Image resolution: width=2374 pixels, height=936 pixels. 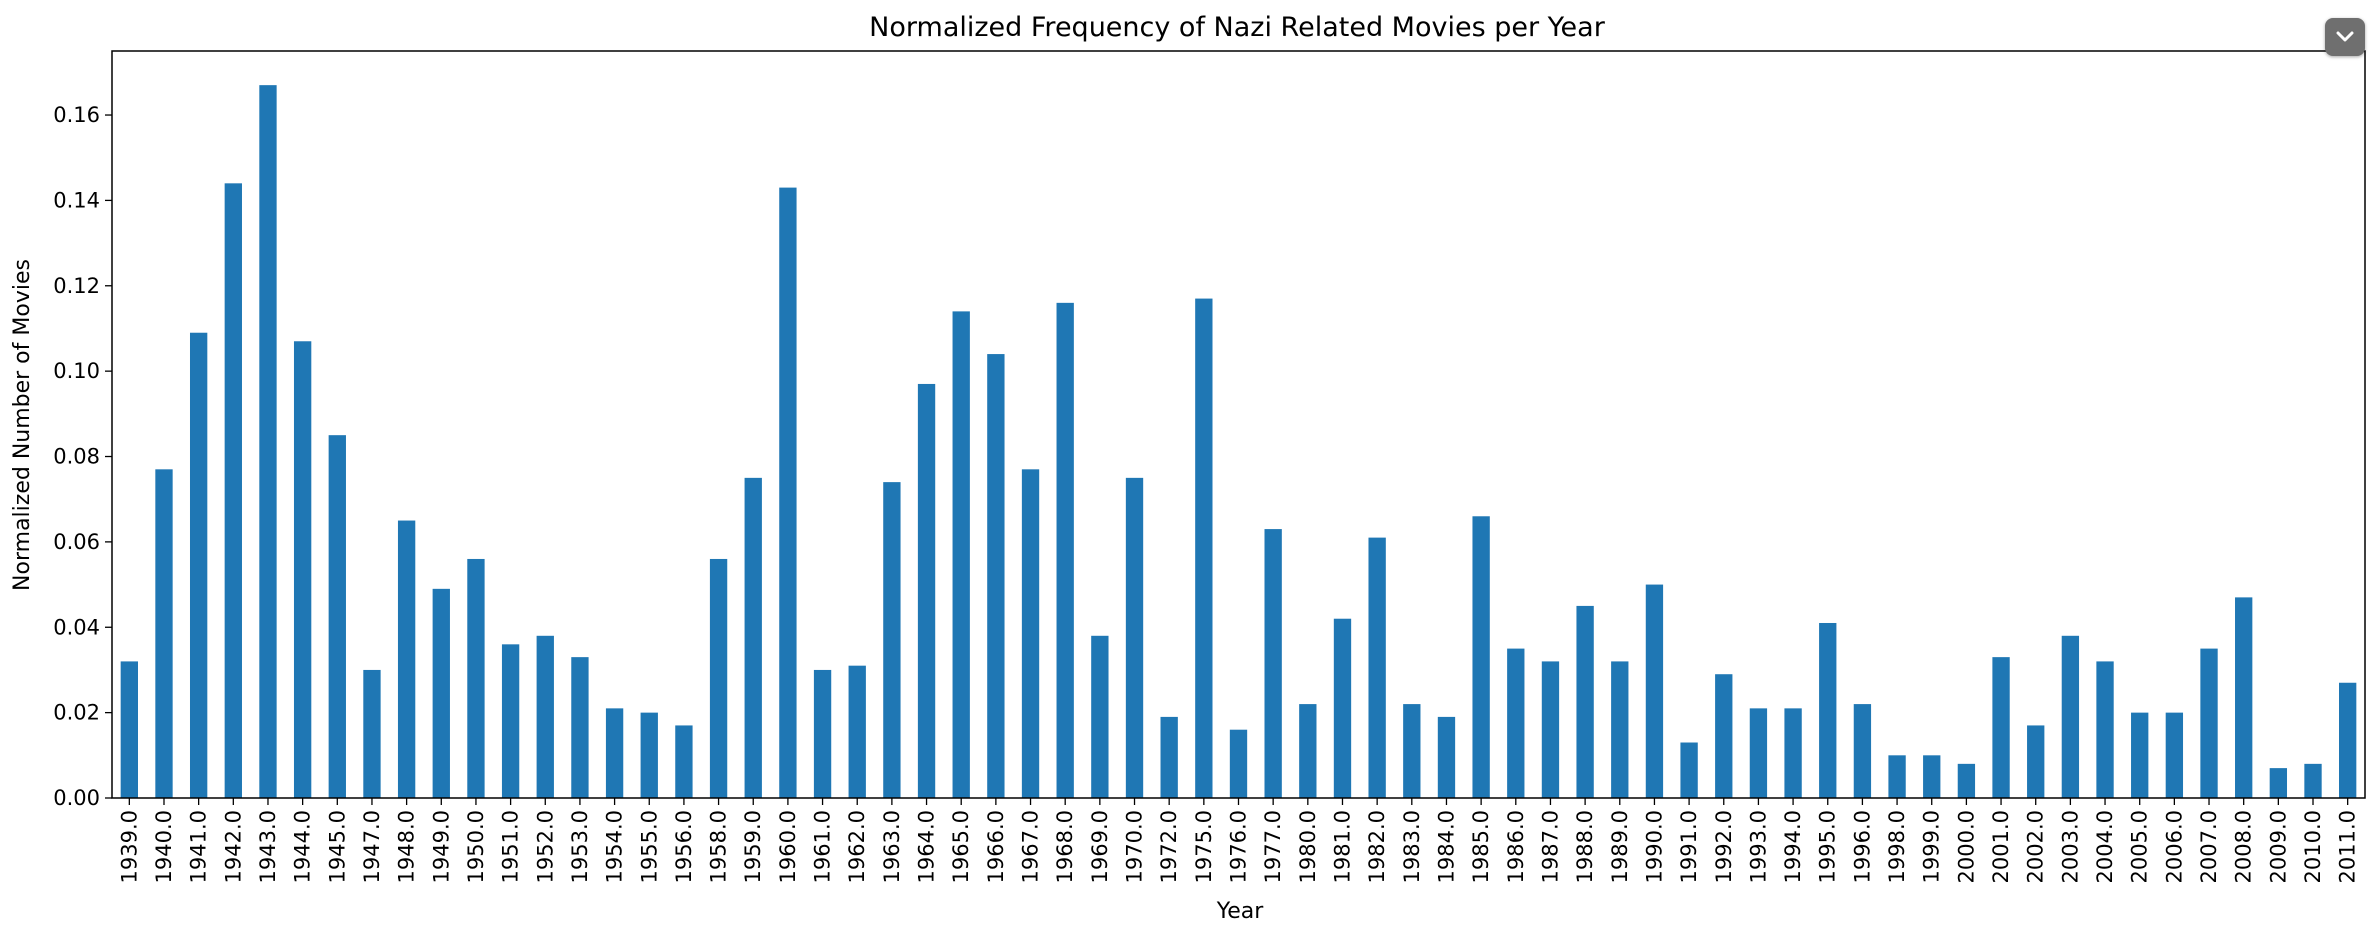 What do you see at coordinates (441, 846) in the screenshot?
I see `x-tick-label: 1949.0` at bounding box center [441, 846].